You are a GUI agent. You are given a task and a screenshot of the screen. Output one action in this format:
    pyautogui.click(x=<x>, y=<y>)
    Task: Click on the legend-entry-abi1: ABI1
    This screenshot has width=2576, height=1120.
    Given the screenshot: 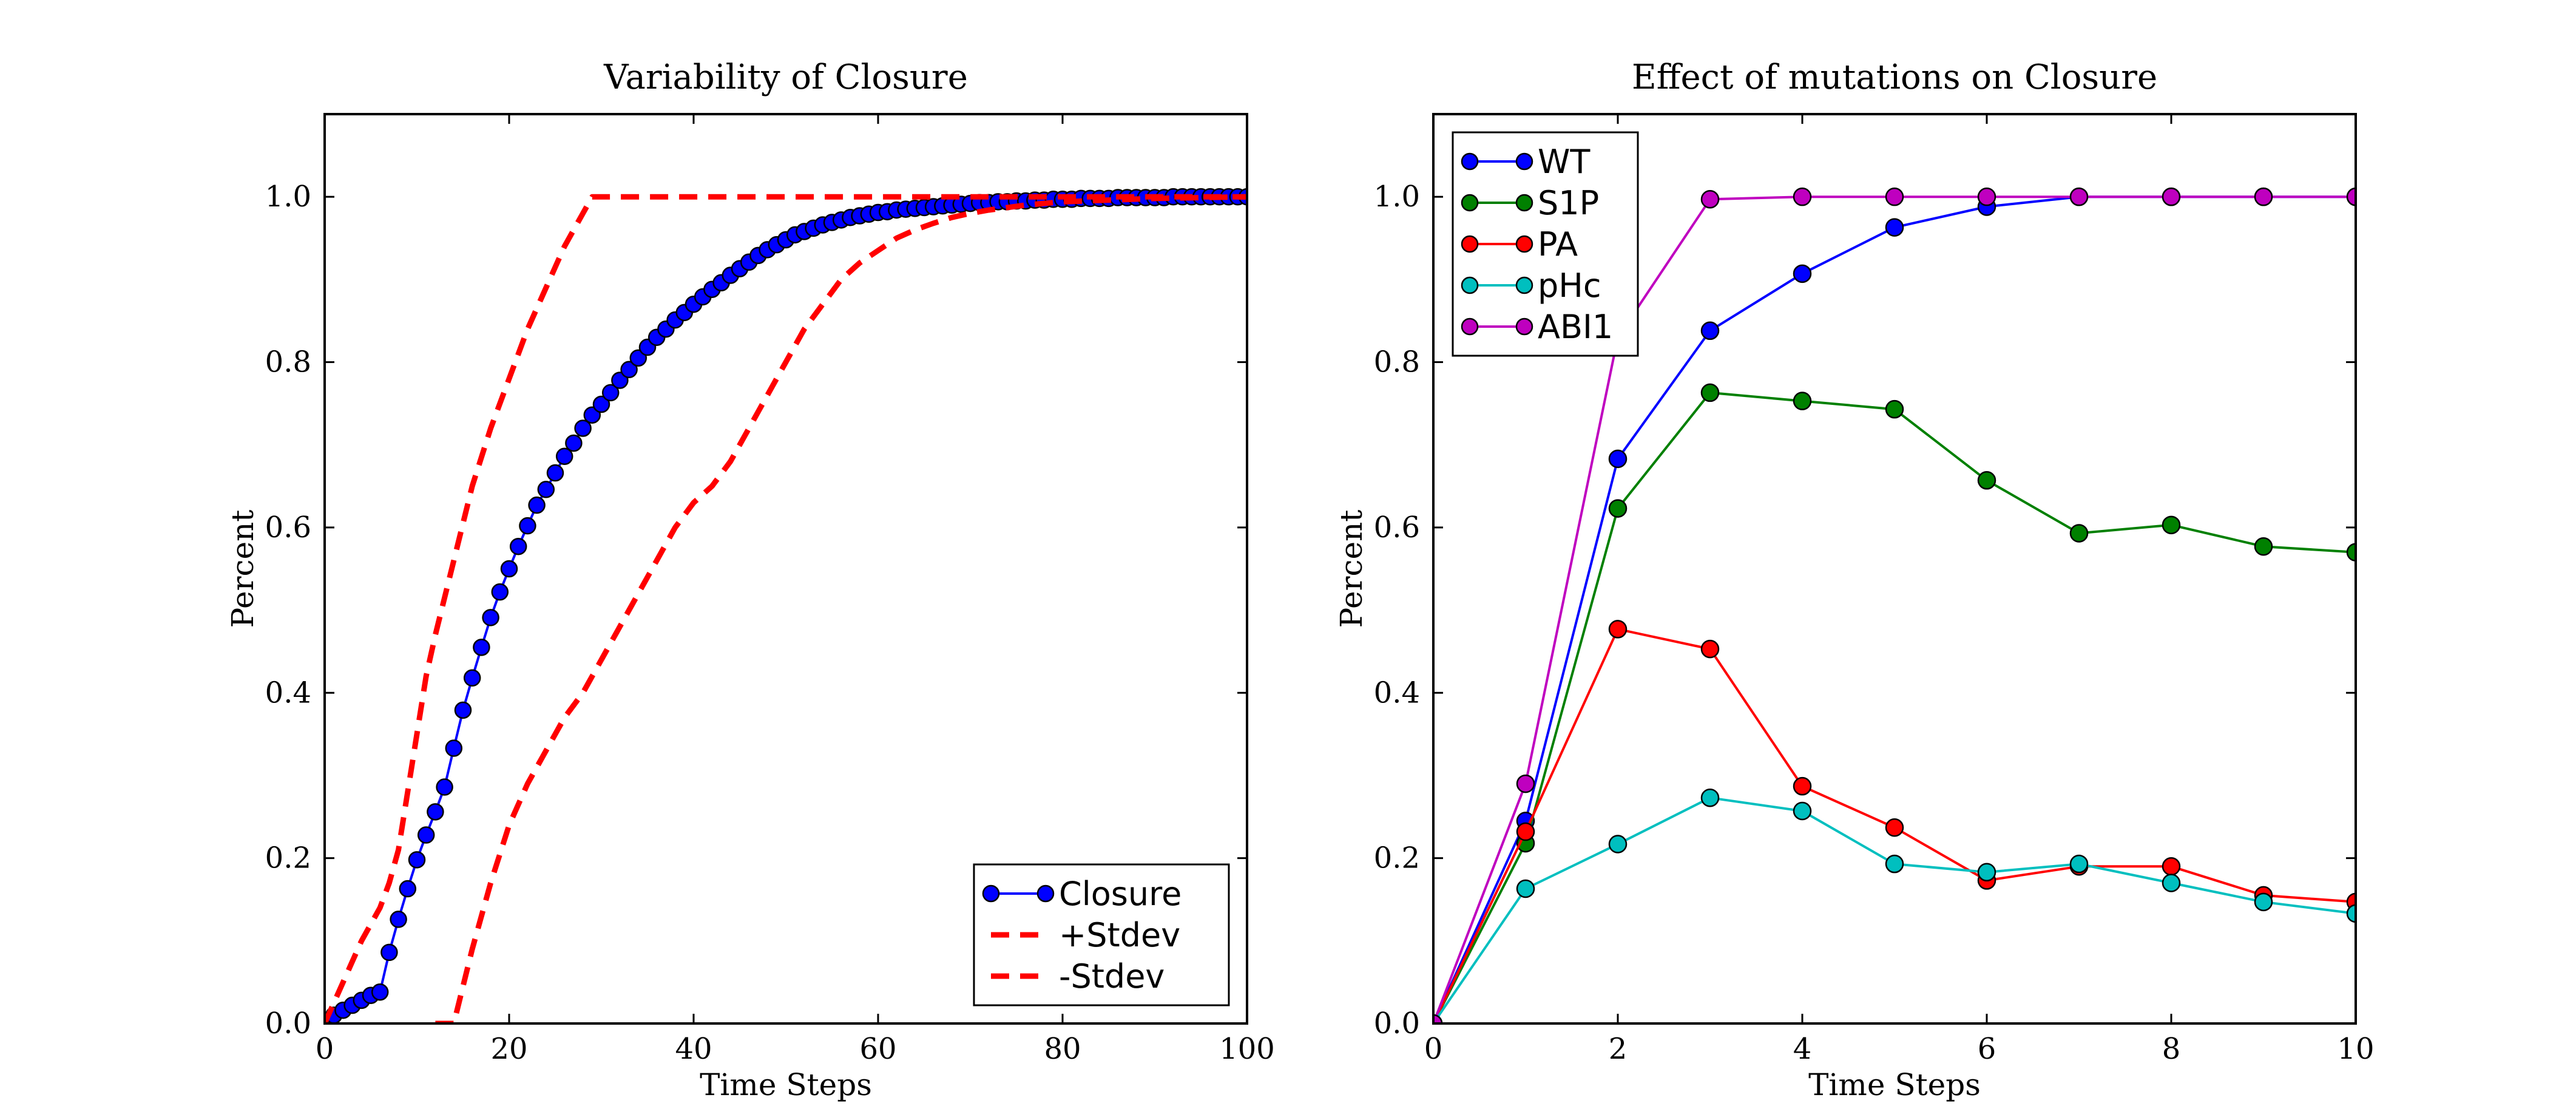 What is the action you would take?
    pyautogui.click(x=1537, y=327)
    